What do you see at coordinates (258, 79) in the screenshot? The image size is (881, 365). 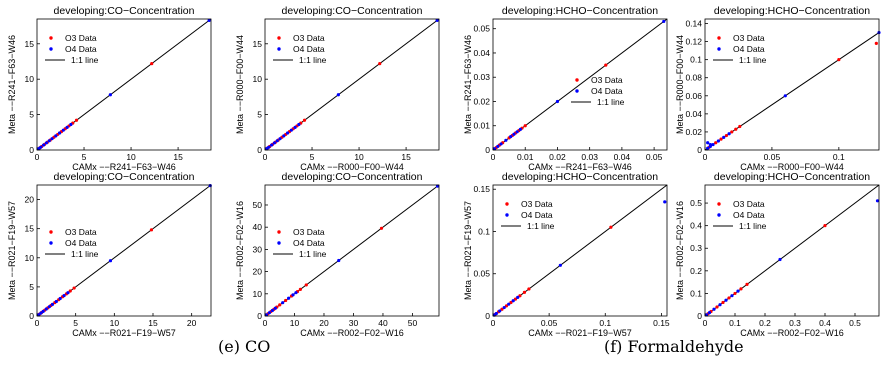 I see `chart-2-y-tick-label: 10` at bounding box center [258, 79].